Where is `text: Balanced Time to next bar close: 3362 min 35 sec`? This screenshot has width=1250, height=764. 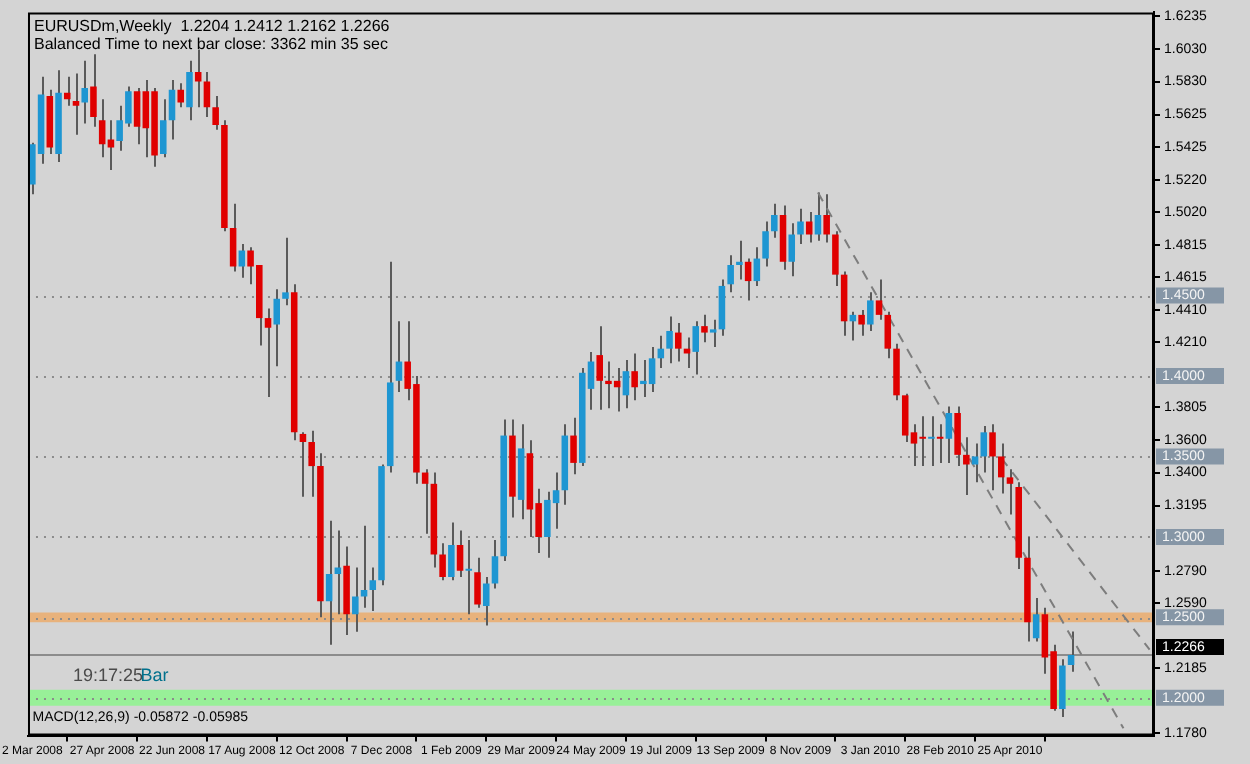
text: Balanced Time to next bar close: 3362 min 35 sec is located at coordinates (210, 43).